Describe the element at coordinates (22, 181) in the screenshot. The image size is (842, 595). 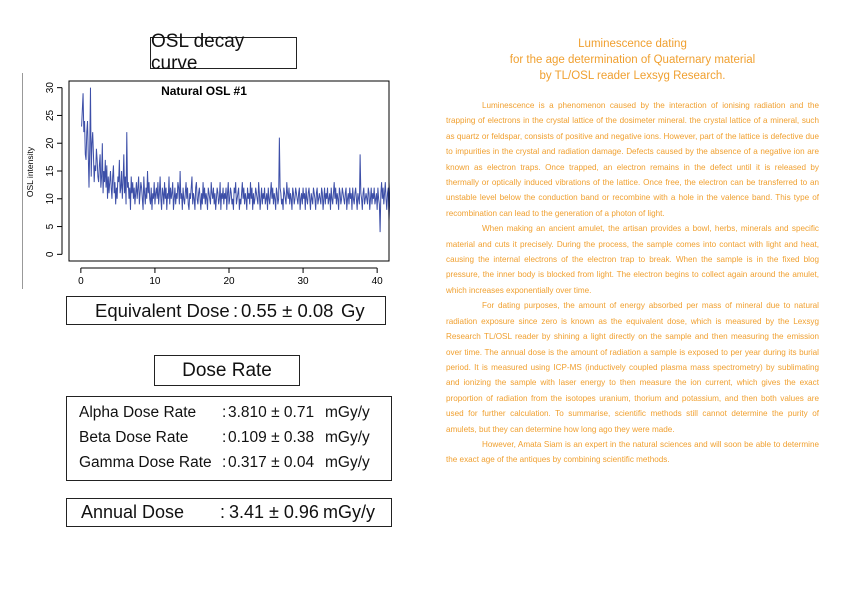
I see `side-divider-line` at that location.